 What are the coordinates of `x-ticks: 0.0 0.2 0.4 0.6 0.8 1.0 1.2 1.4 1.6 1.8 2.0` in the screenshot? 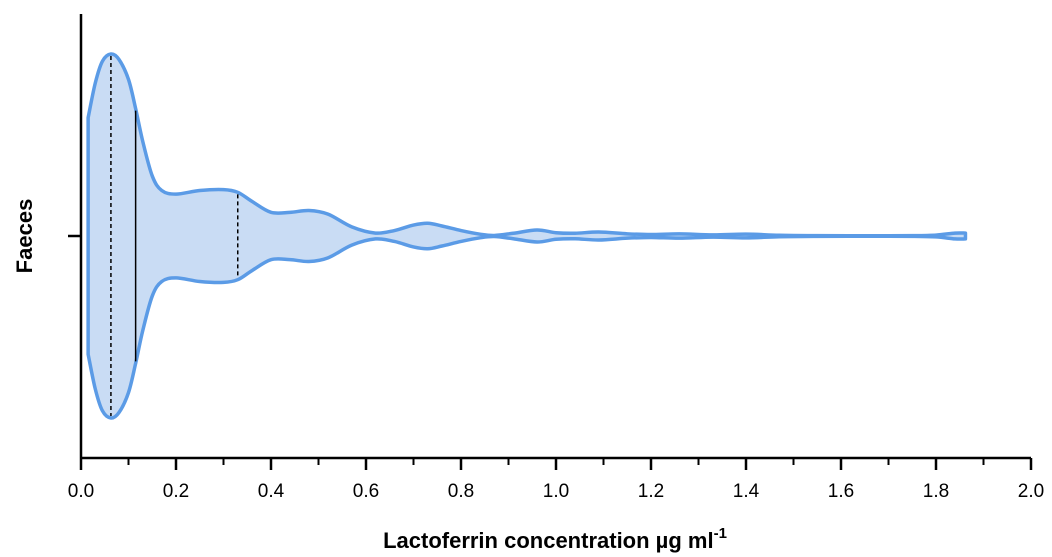 It's located at (556, 480).